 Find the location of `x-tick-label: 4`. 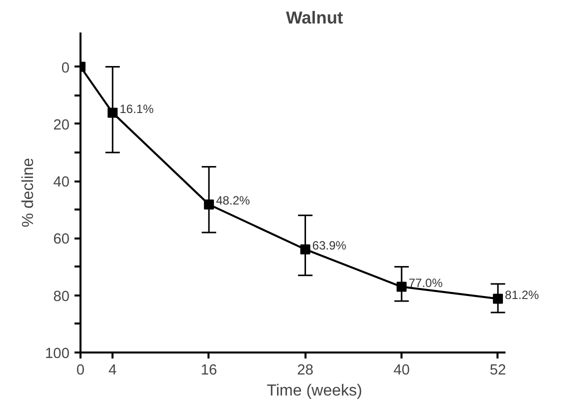

x-tick-label: 4 is located at coordinates (112, 370).